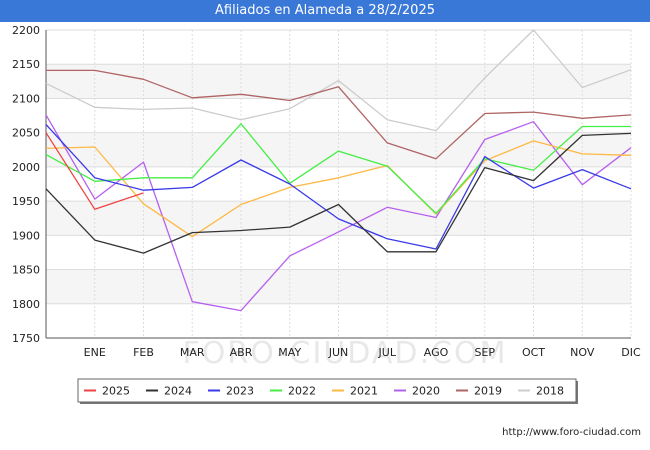 The image size is (650, 450). Describe the element at coordinates (178, 391) in the screenshot. I see `legend-label-2024: 2024` at that location.